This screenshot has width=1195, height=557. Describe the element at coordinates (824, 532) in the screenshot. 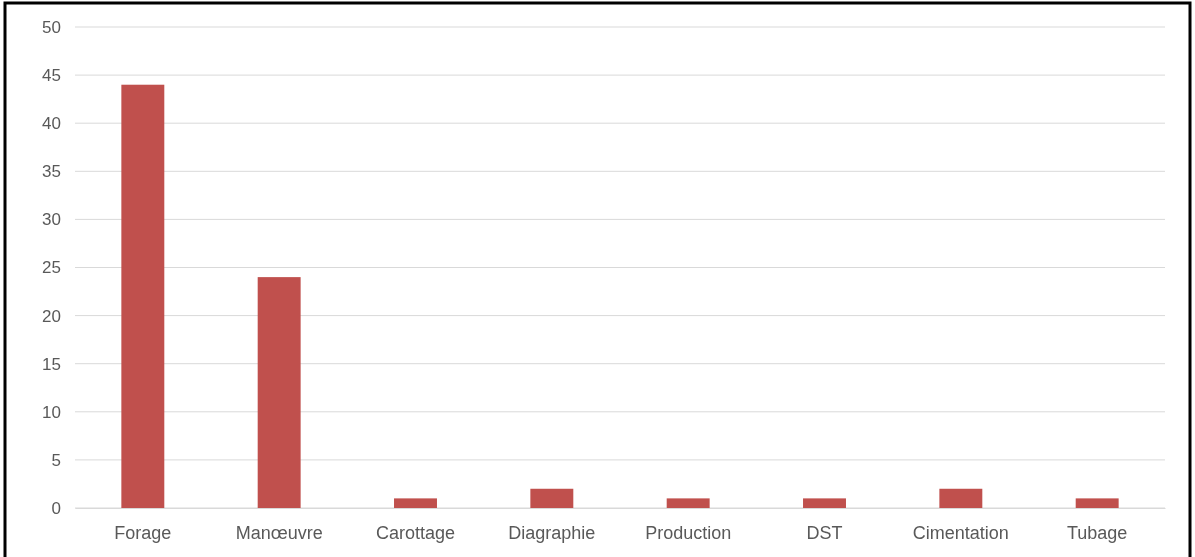

I see `x-tick-label: DST` at that location.